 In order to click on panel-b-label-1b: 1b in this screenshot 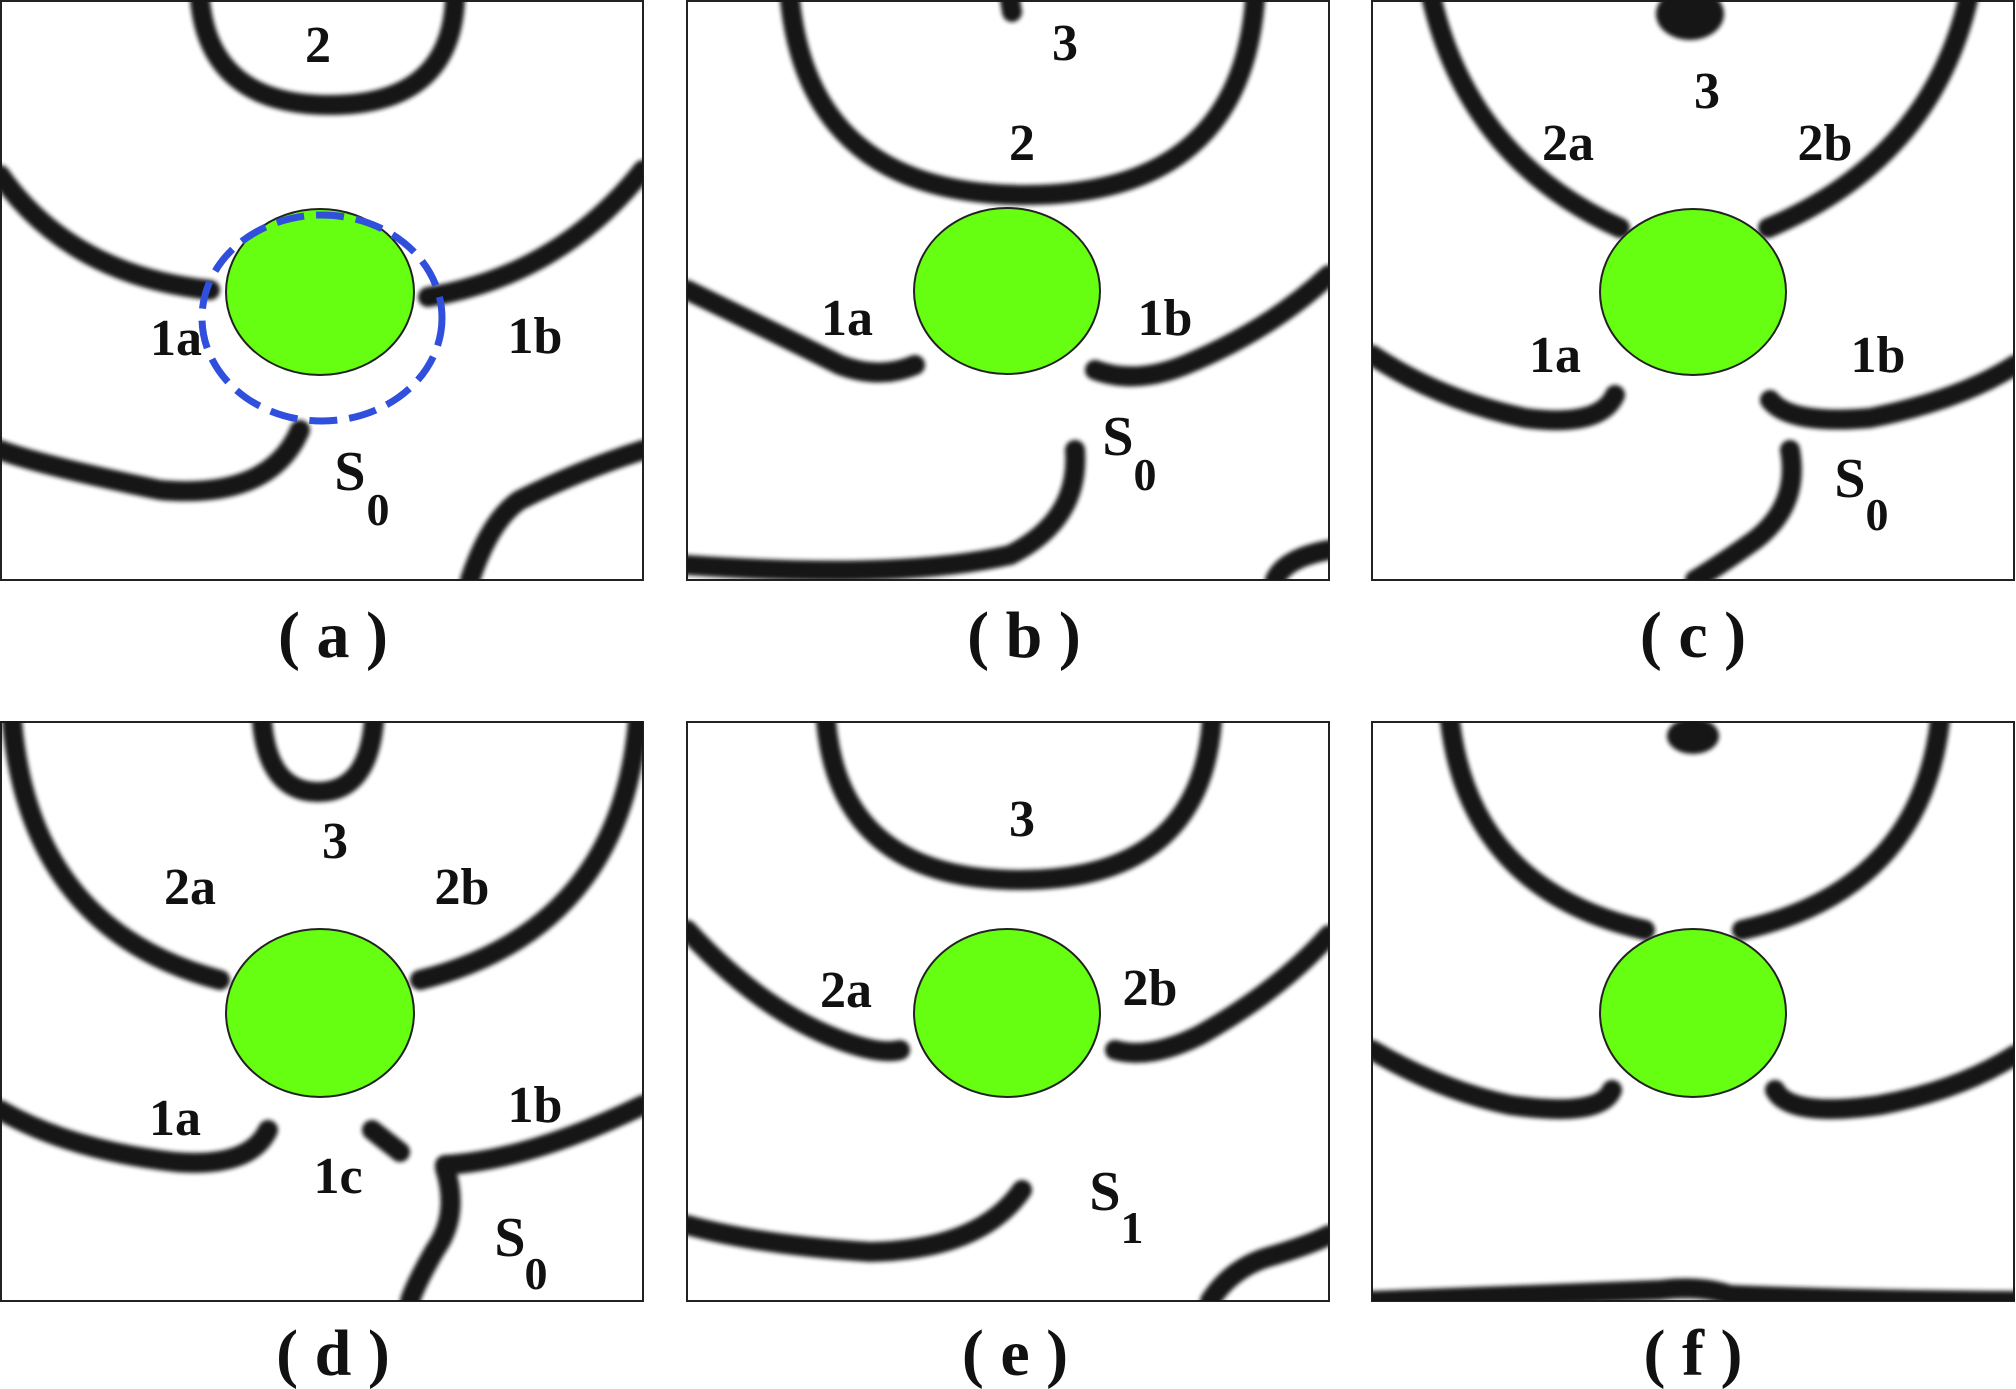, I will do `click(1165, 318)`.